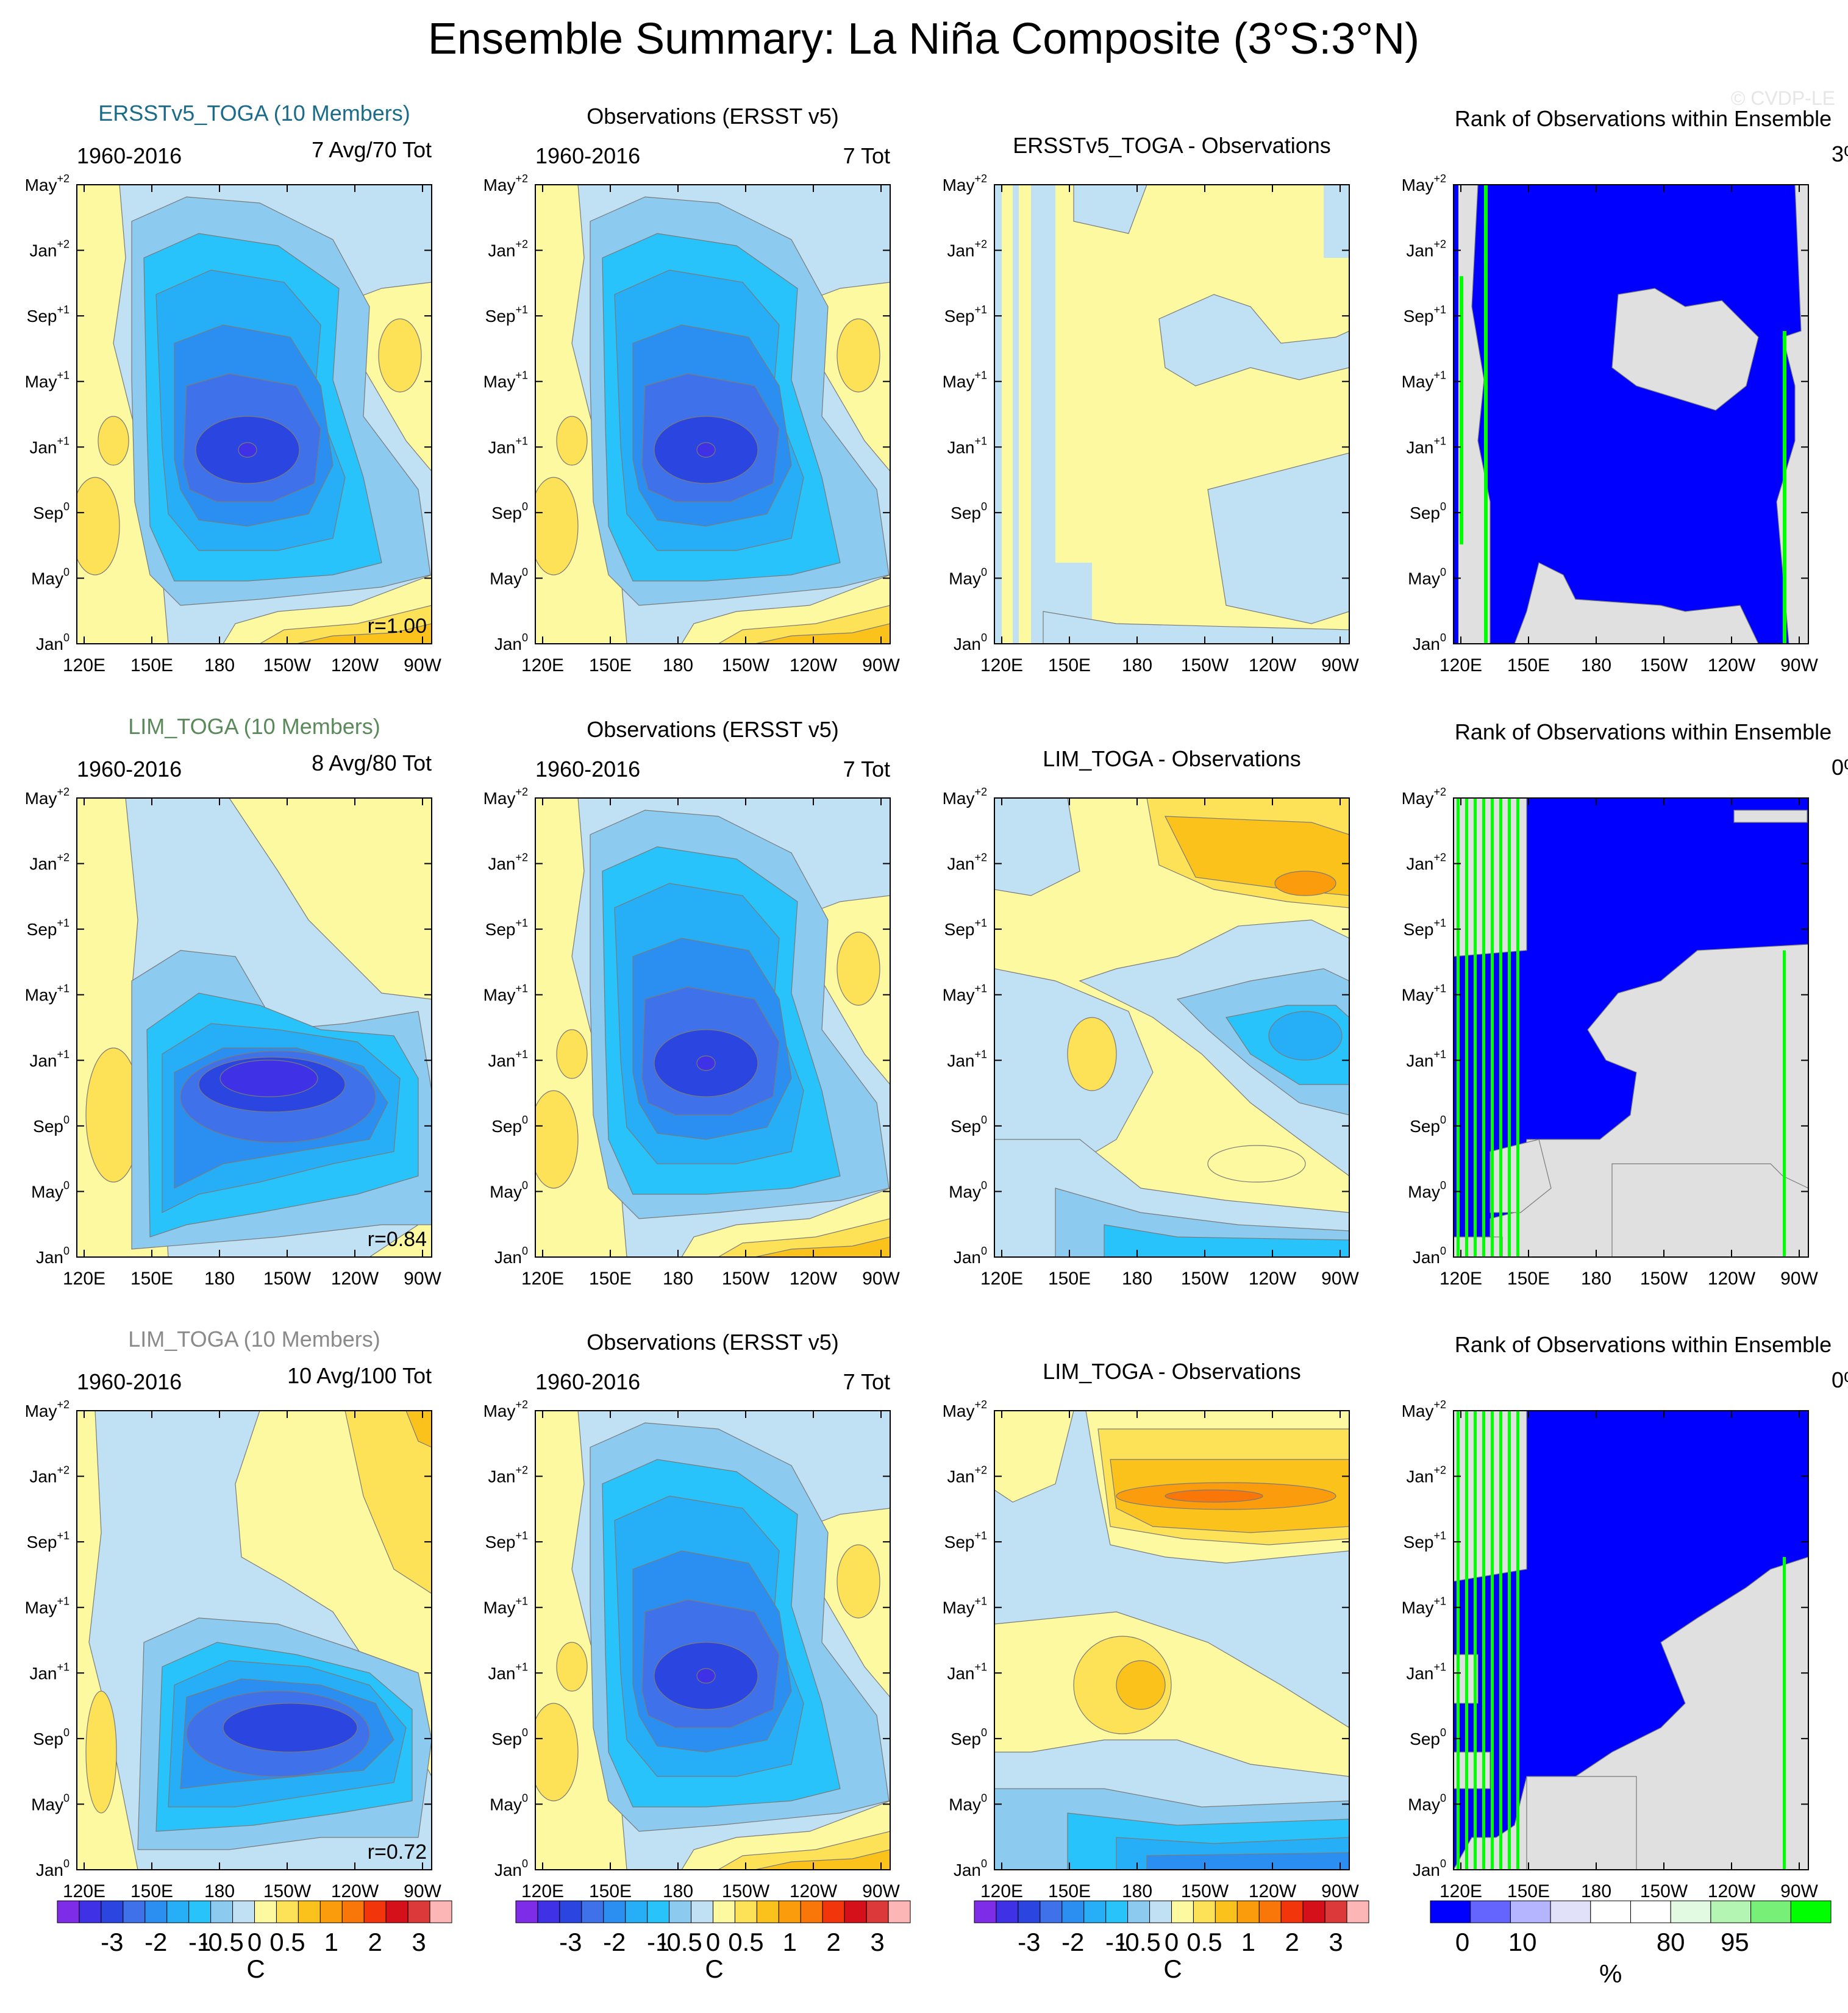  What do you see at coordinates (1171, 1942) in the screenshot?
I see `anomaly-colorbar-3: -3 -2 -1-0.5 0 0.5 1 2 3 C` at bounding box center [1171, 1942].